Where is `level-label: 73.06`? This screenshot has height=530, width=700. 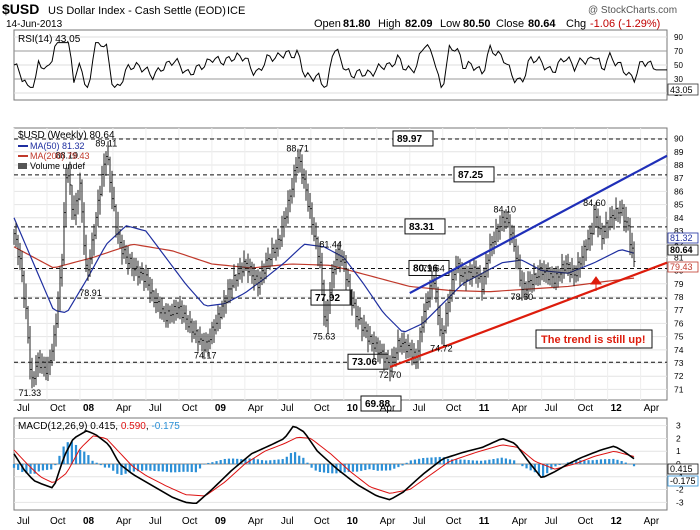
level-label: 73.06 is located at coordinates (364, 362).